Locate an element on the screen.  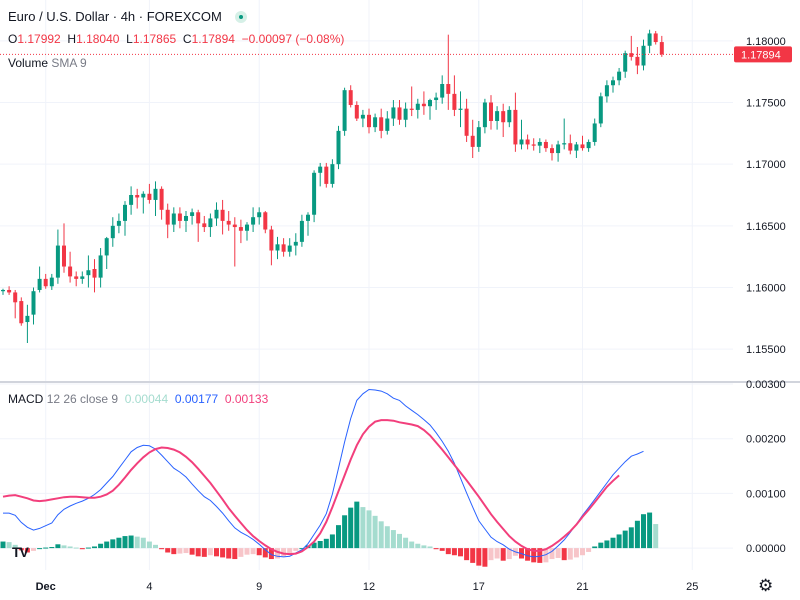
gear-icon: ⚙ is located at coordinates (766, 585).